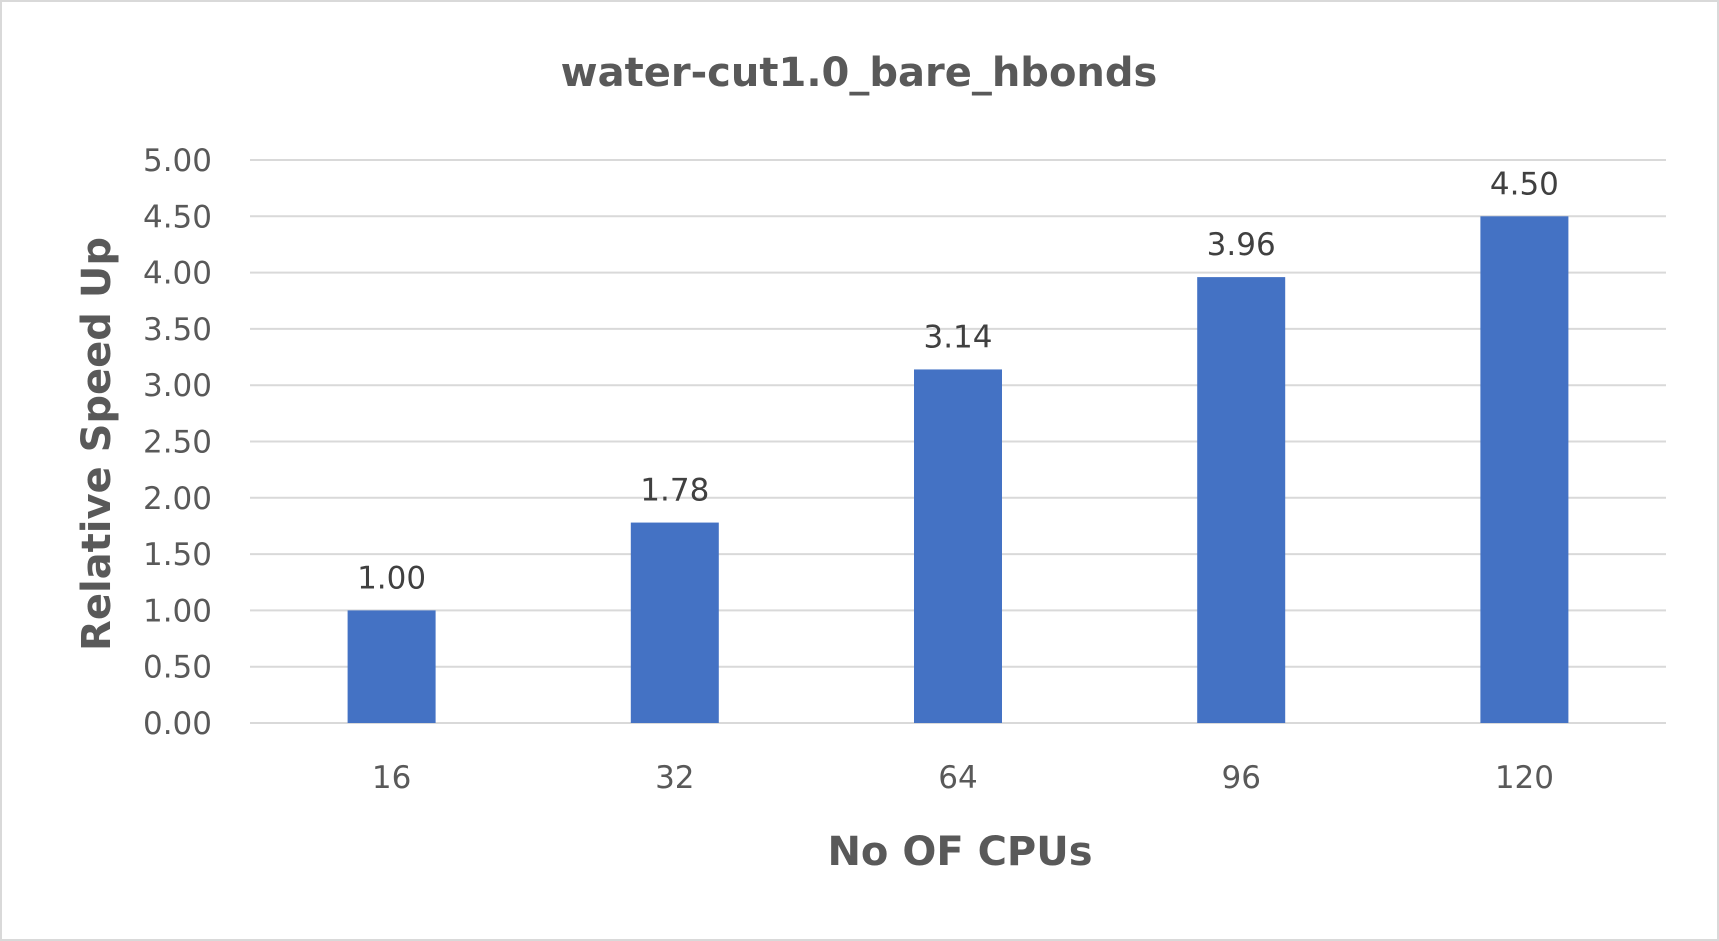 This screenshot has width=1719, height=941. Describe the element at coordinates (177, 217) in the screenshot. I see `y-tick-label: 4.50` at that location.